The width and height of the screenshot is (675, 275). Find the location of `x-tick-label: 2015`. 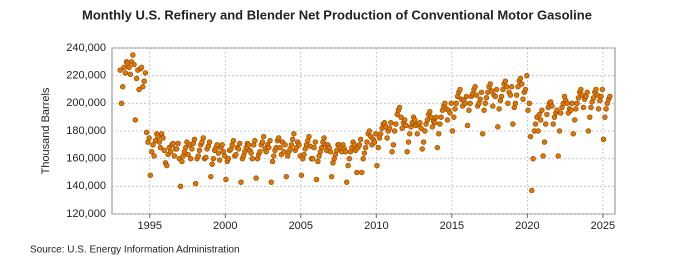

x-tick-label: 2015 is located at coordinates (452, 226).